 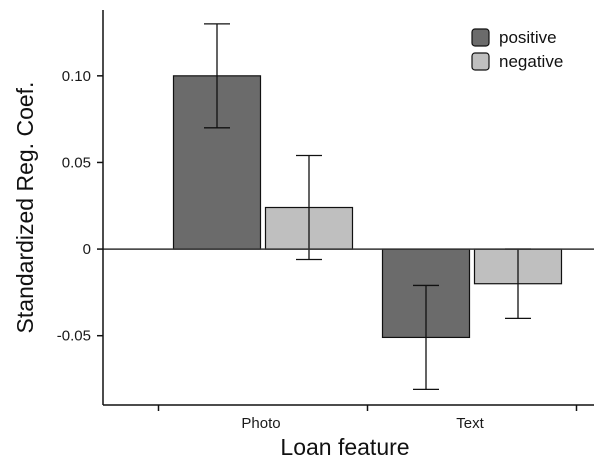 What do you see at coordinates (76, 162) in the screenshot?
I see `y-tick-label: 0.05` at bounding box center [76, 162].